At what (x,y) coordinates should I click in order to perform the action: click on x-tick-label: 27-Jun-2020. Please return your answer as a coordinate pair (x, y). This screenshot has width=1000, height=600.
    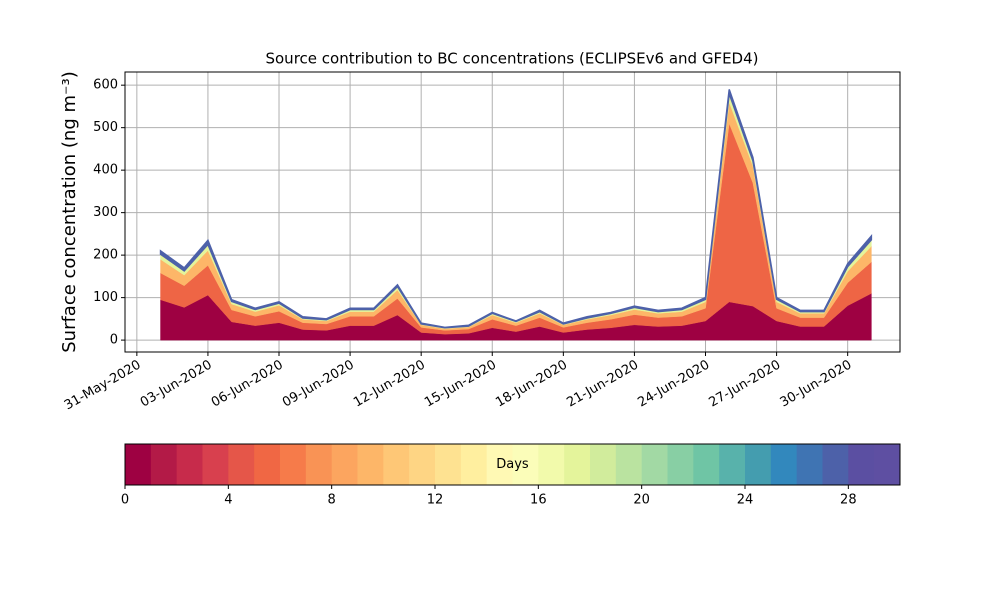
    Looking at the image, I should click on (745, 384).